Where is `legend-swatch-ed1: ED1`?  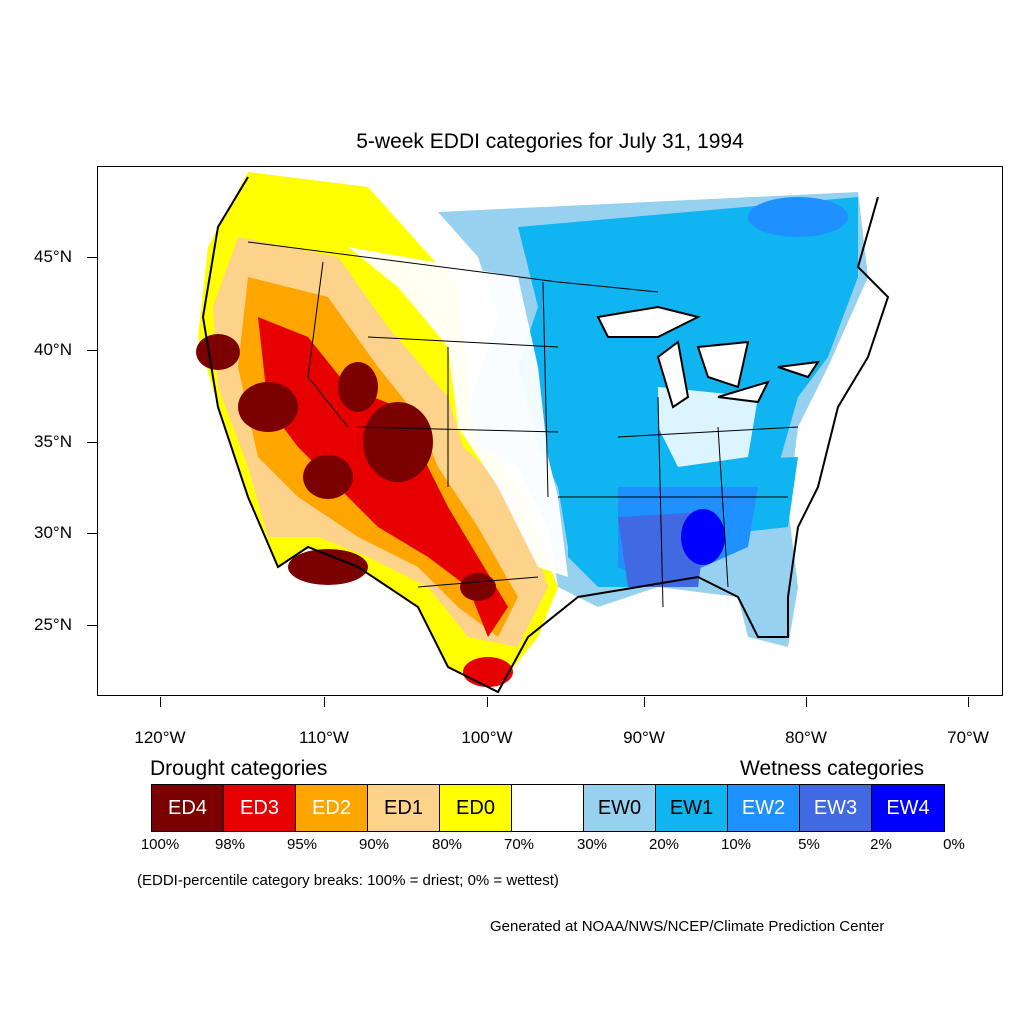
legend-swatch-ed1: ED1 is located at coordinates (404, 808).